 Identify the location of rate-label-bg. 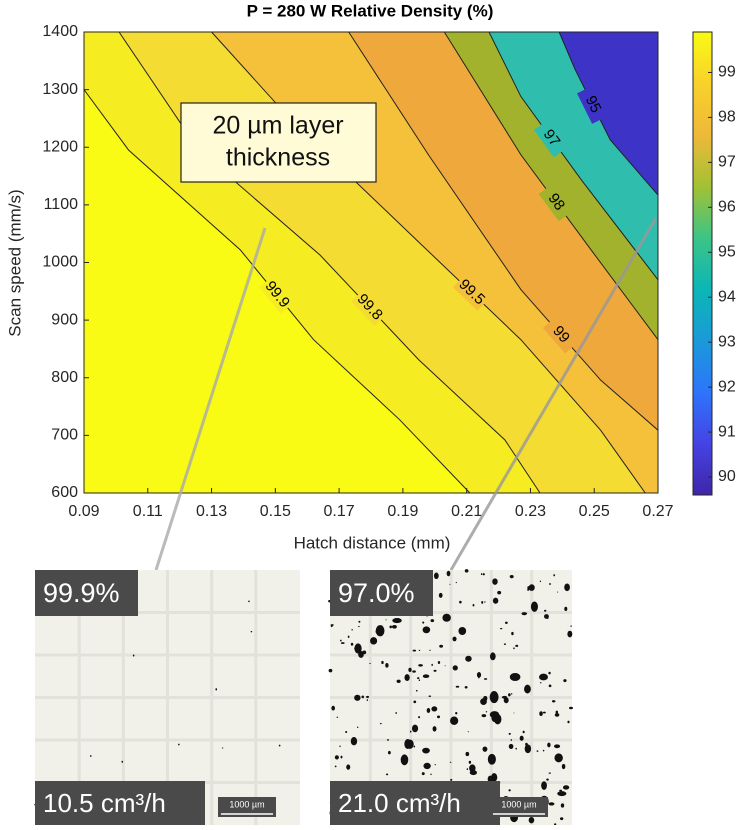
(120, 803).